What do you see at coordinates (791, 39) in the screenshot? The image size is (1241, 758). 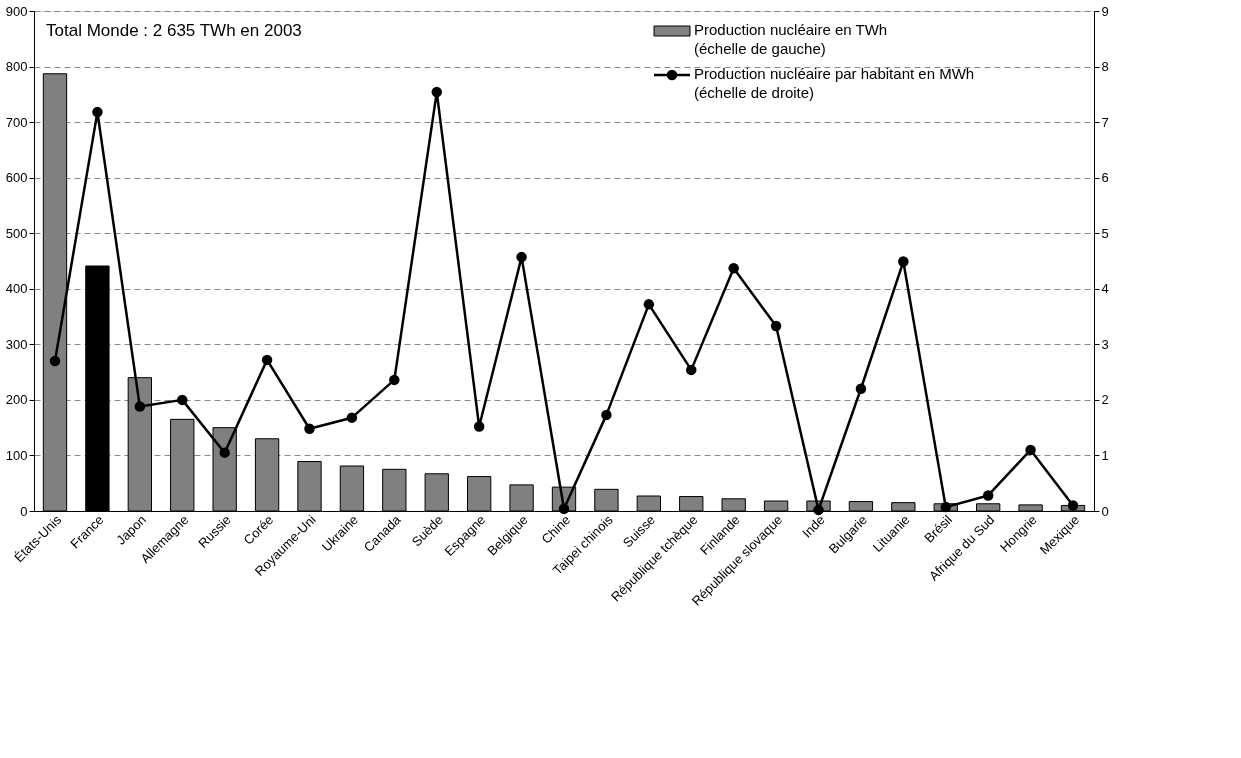 I see `legend-label: Production nucléaire en TWh (échelle de gauche)` at bounding box center [791, 39].